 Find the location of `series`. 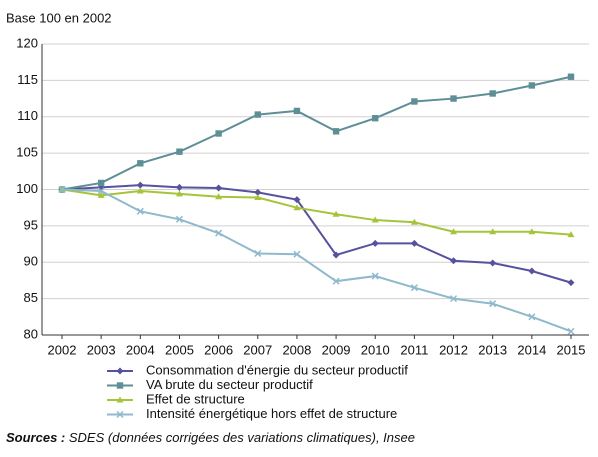

series is located at coordinates (316, 212).